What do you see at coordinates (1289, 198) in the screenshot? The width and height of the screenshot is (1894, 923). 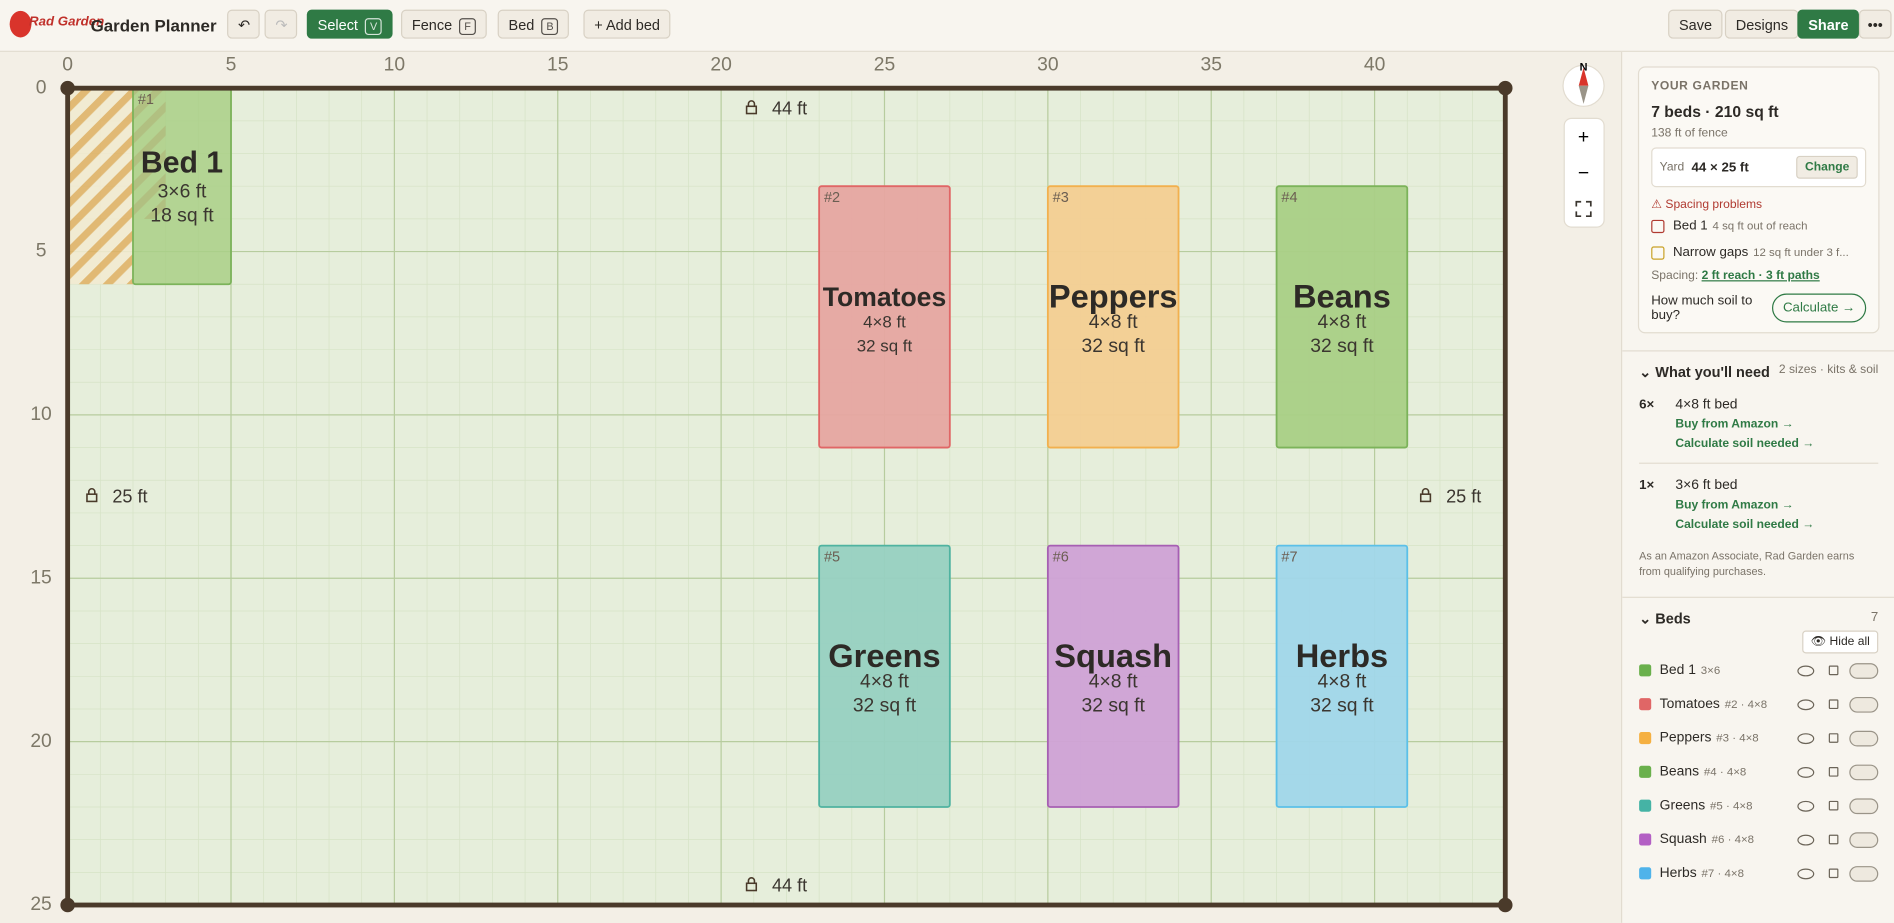 I see `bed-number: #4` at bounding box center [1289, 198].